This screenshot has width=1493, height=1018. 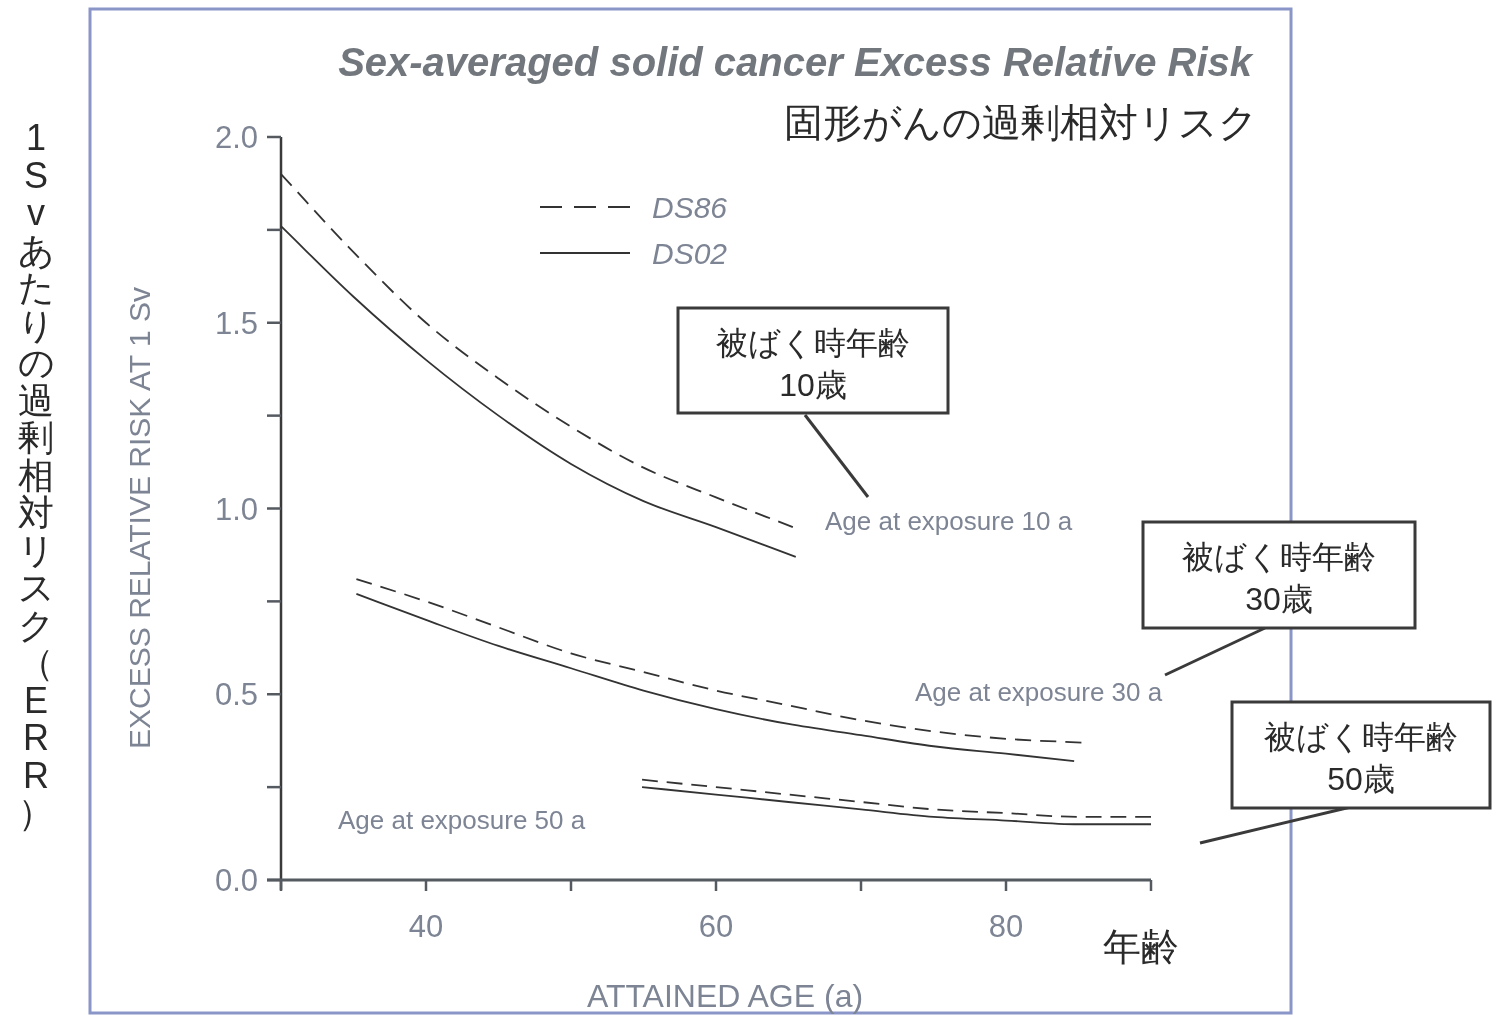 What do you see at coordinates (725, 996) in the screenshot?
I see `x-axis-title: ATTAINED AGE (a)` at bounding box center [725, 996].